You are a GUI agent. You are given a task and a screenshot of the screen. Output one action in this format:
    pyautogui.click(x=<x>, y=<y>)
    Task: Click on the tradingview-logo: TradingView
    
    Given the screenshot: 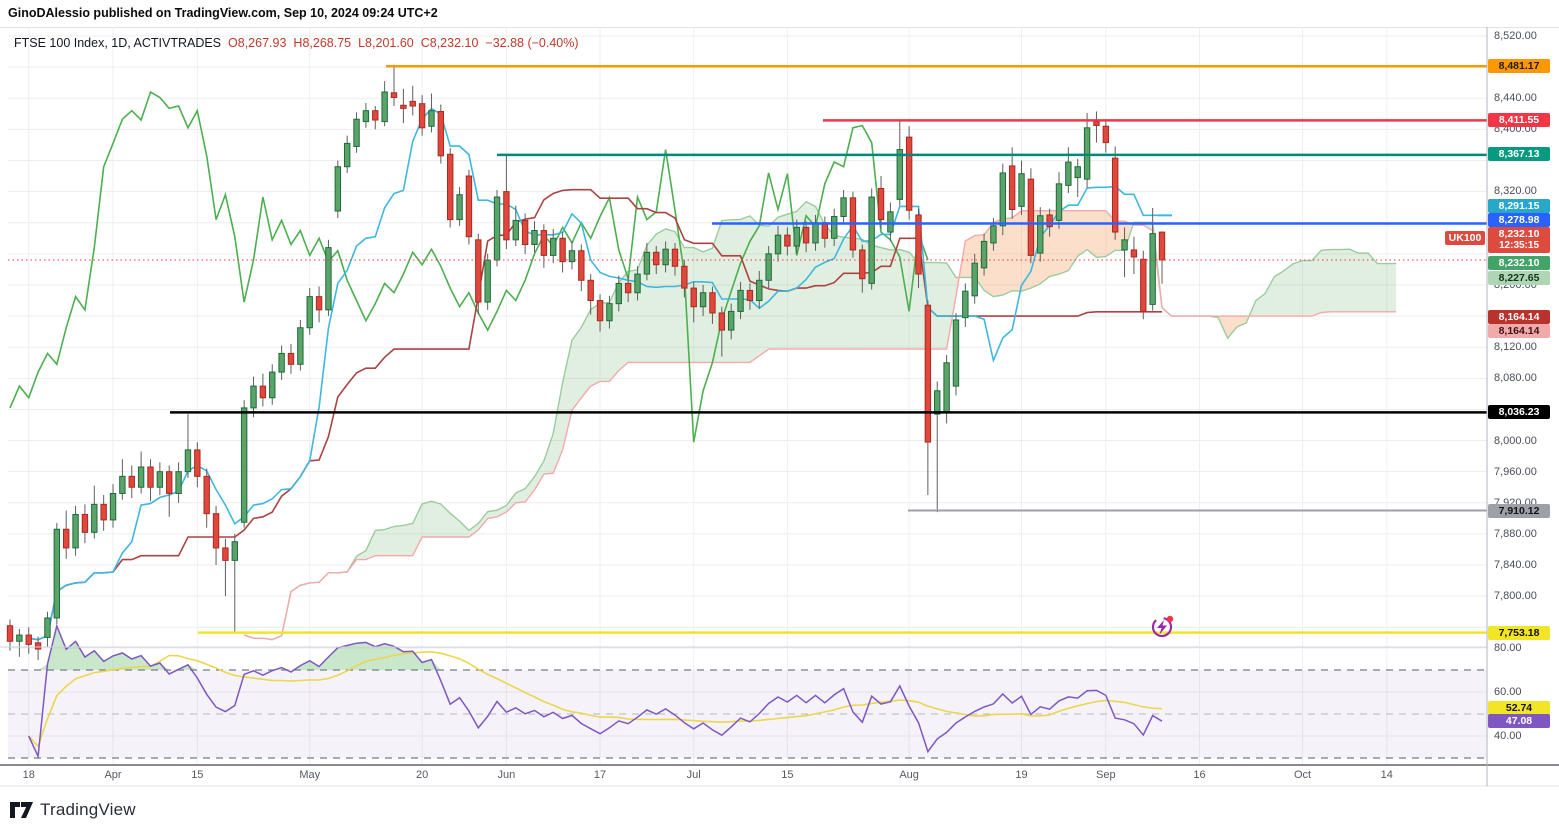 What is the action you would take?
    pyautogui.click(x=73, y=810)
    